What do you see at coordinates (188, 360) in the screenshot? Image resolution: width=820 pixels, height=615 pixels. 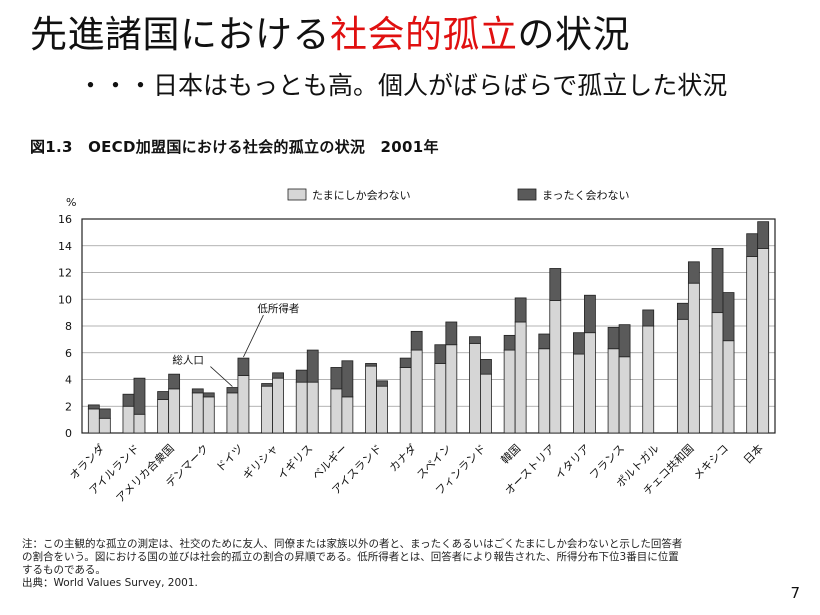 I see `annotation-label: 総人口` at bounding box center [188, 360].